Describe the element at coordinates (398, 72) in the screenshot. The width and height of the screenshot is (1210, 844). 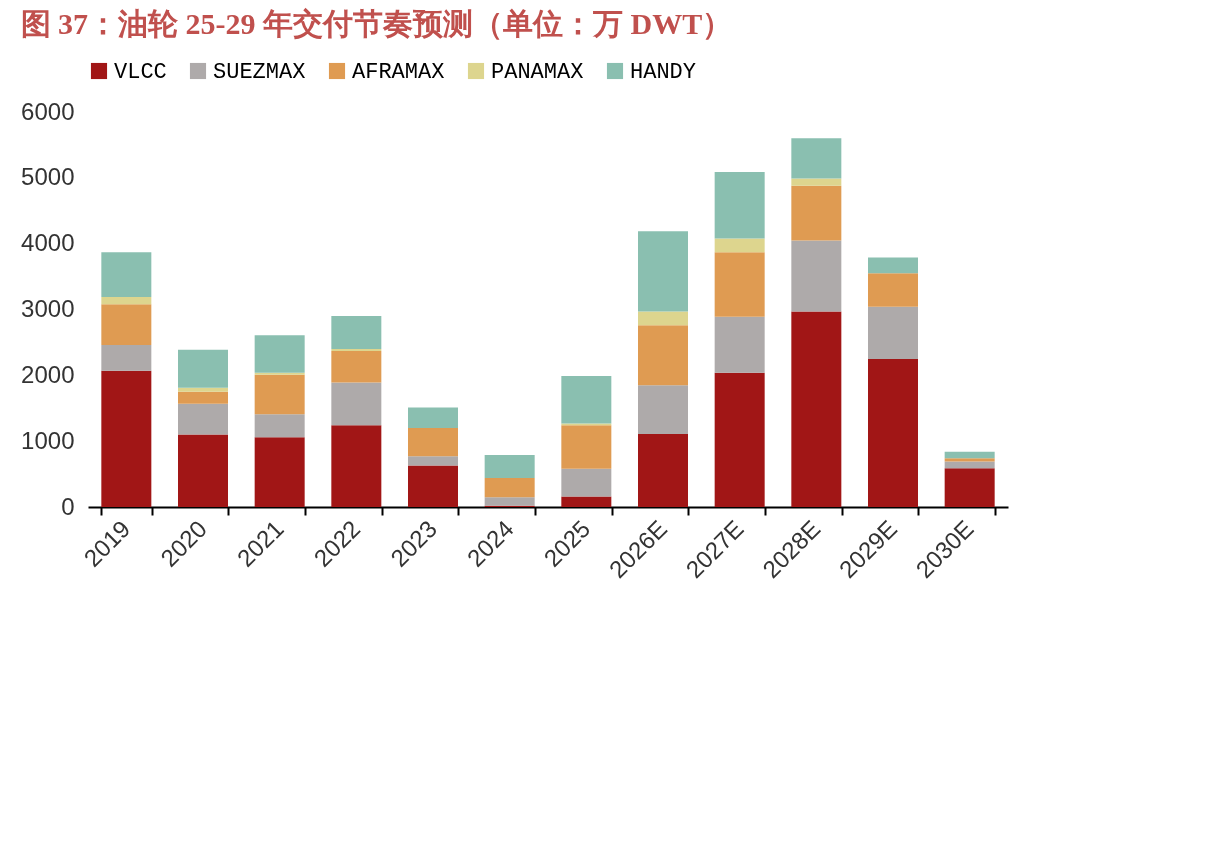
I see `legend-label: AFRAMAX` at that location.